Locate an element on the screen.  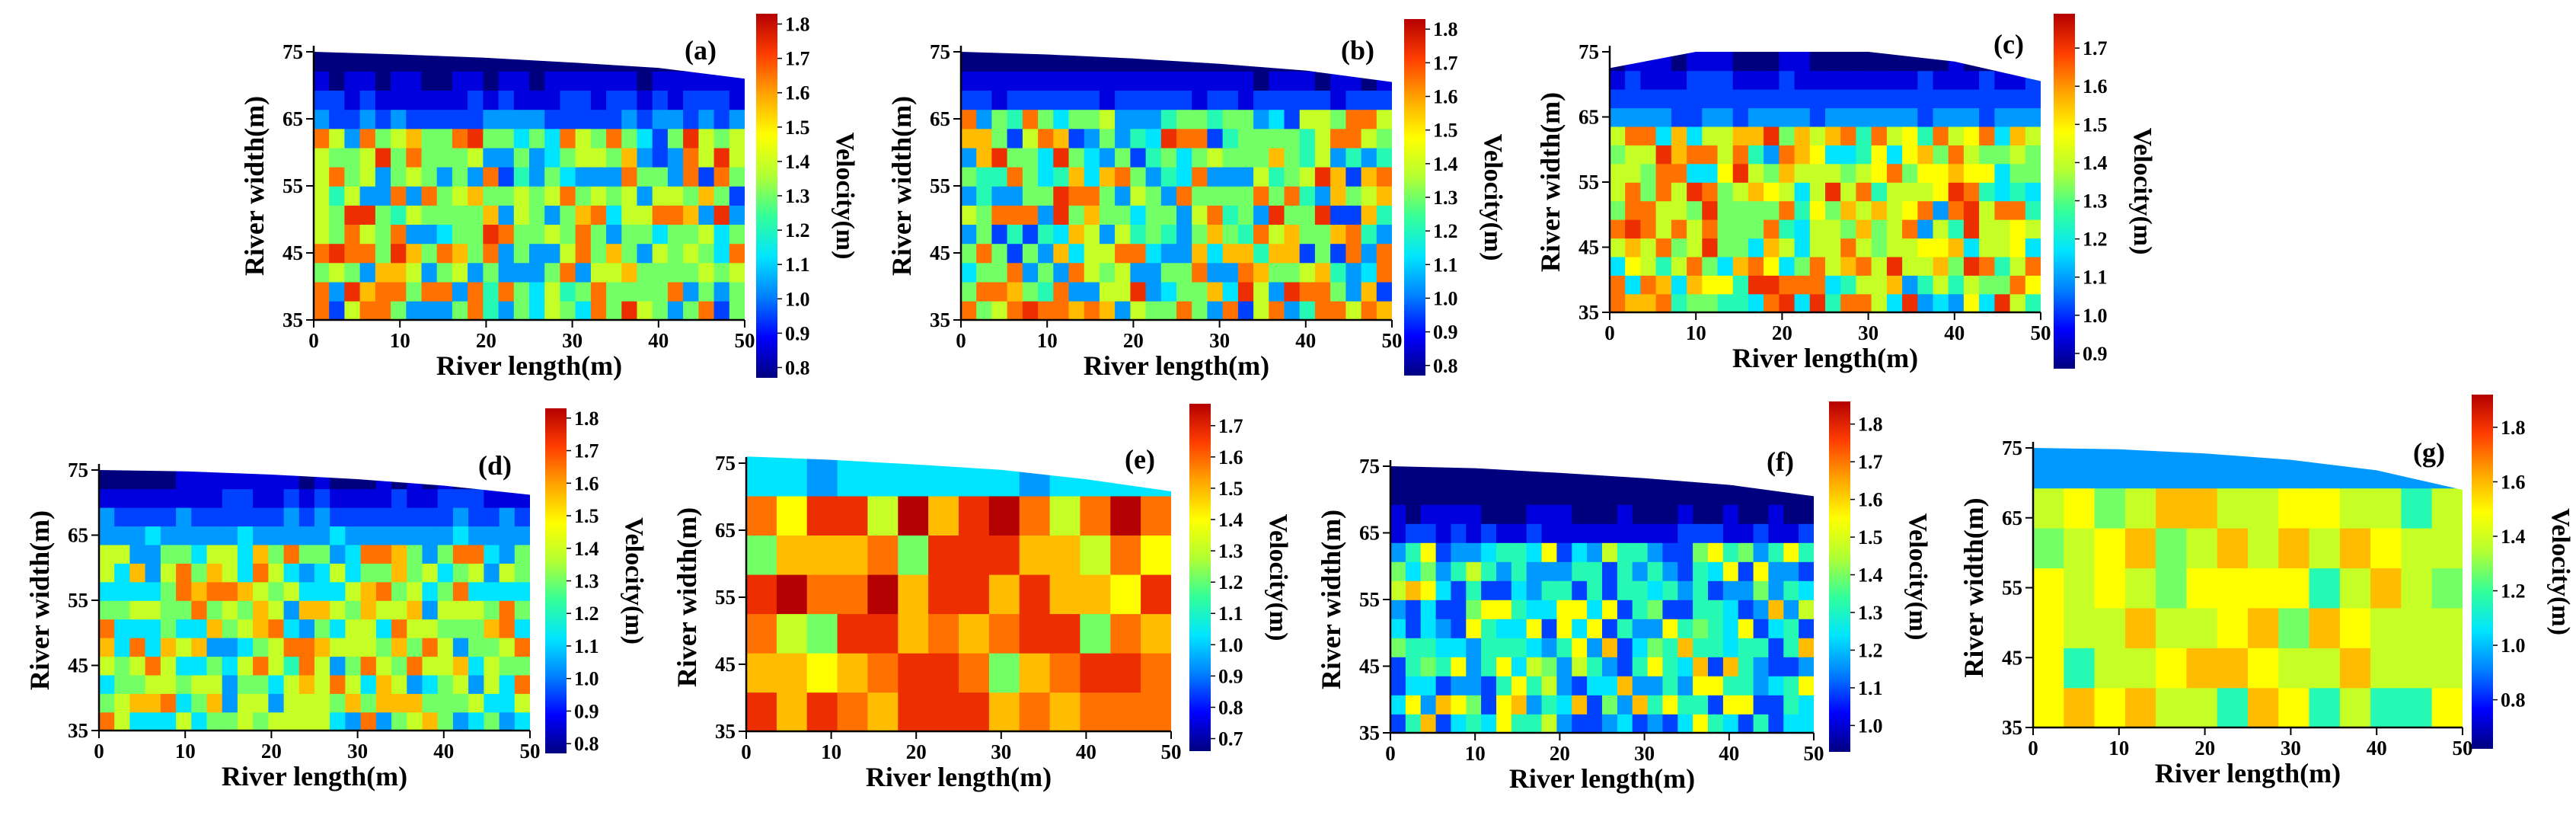
y-axis-title: River width(m) is located at coordinates (1973, 587).